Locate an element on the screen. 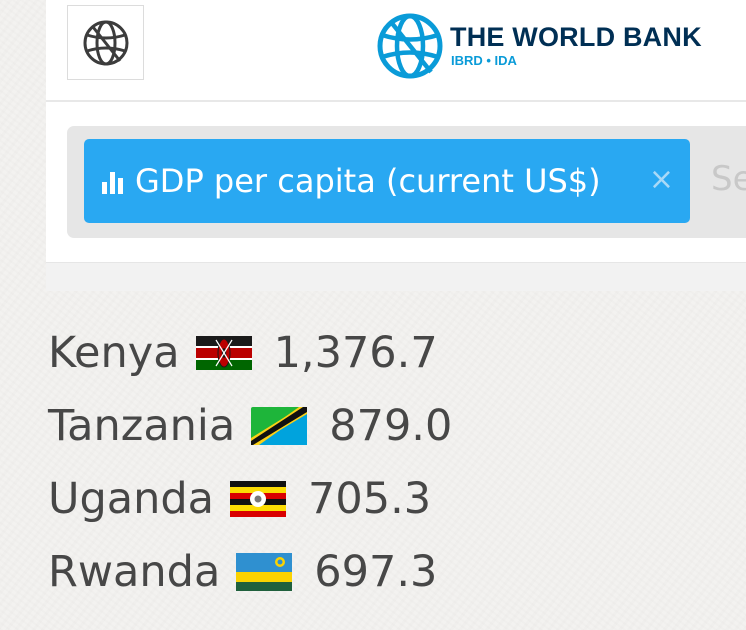 The width and height of the screenshot is (746, 630). list-item: Kenya 1,376.7 is located at coordinates (250, 352).